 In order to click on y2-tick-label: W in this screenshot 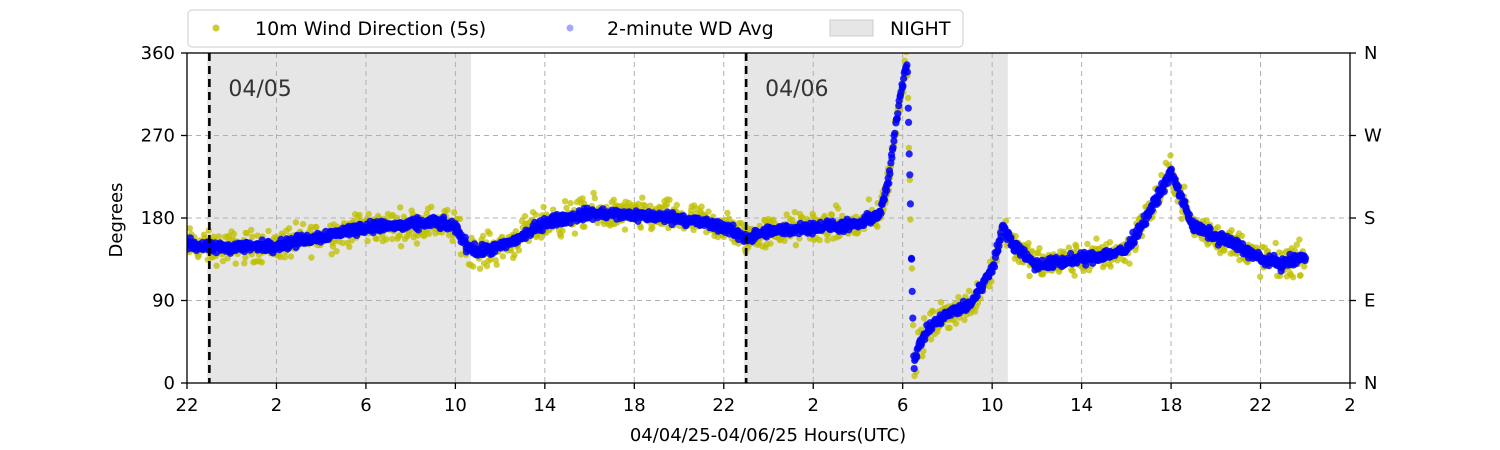, I will do `click(1373, 136)`.